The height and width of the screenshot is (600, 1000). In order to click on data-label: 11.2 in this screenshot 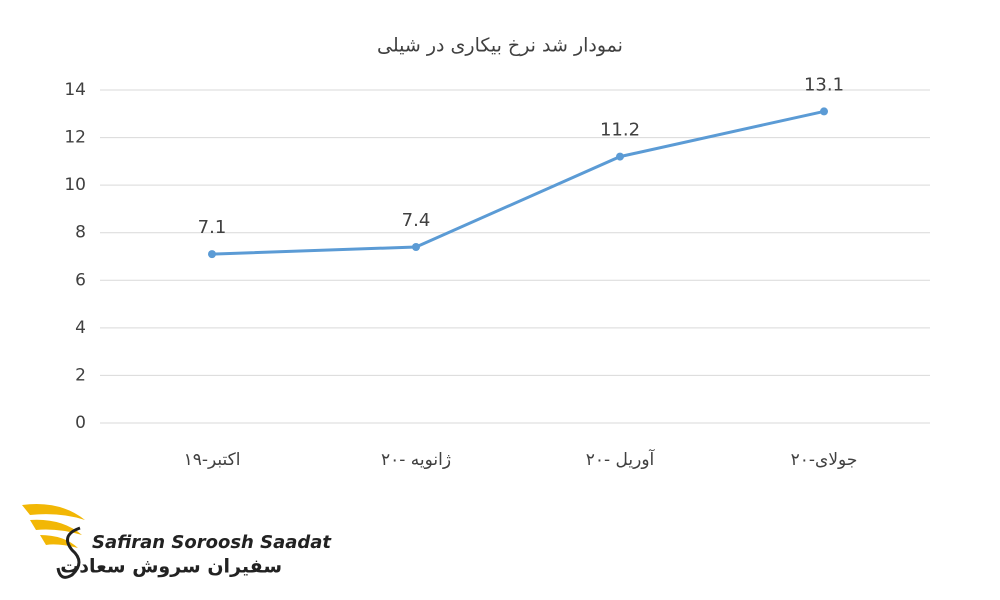, I will do `click(620, 130)`.